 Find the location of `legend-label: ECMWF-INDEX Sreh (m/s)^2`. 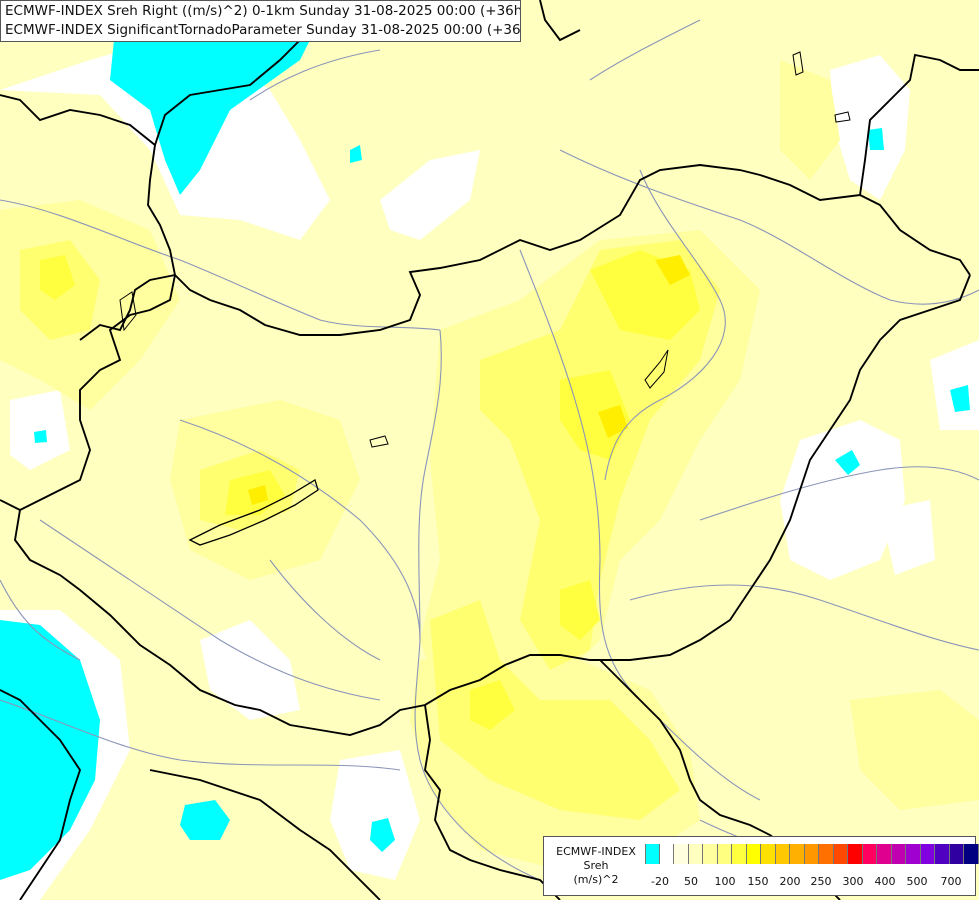

legend-label: ECMWF-INDEX Sreh (m/s)^2 is located at coordinates (596, 866).